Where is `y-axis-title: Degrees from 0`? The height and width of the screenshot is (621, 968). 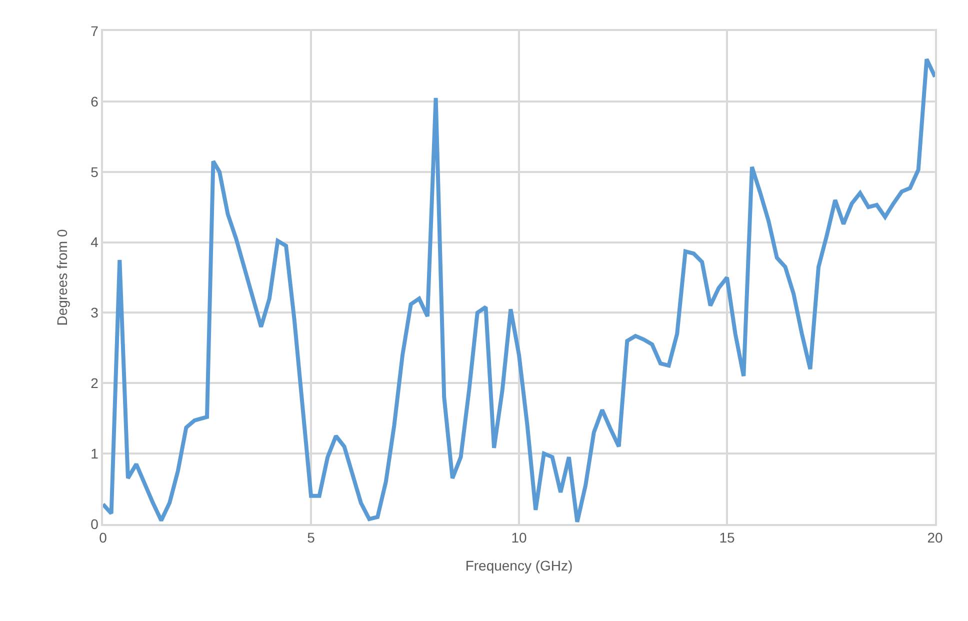
y-axis-title: Degrees from 0 is located at coordinates (62, 277).